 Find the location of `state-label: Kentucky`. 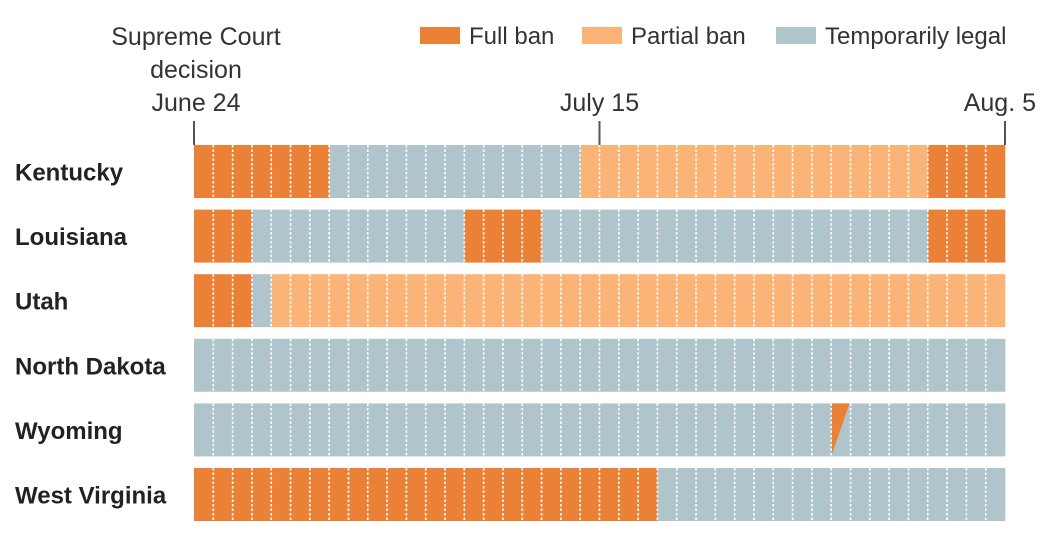

state-label: Kentucky is located at coordinates (69, 173).